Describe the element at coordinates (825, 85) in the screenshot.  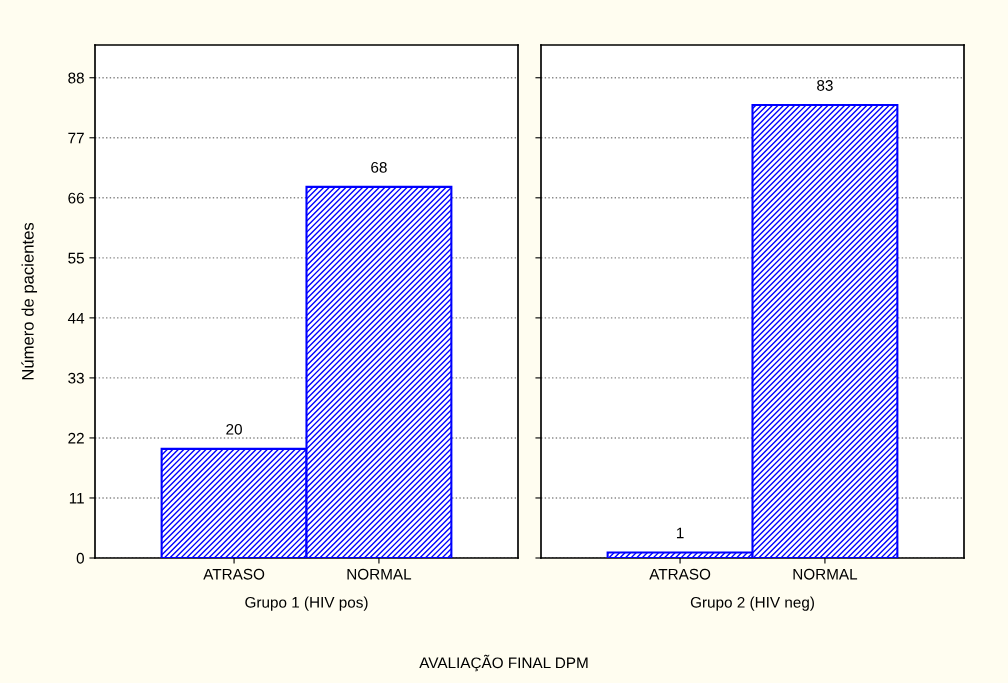
I see `data-label: 83` at that location.